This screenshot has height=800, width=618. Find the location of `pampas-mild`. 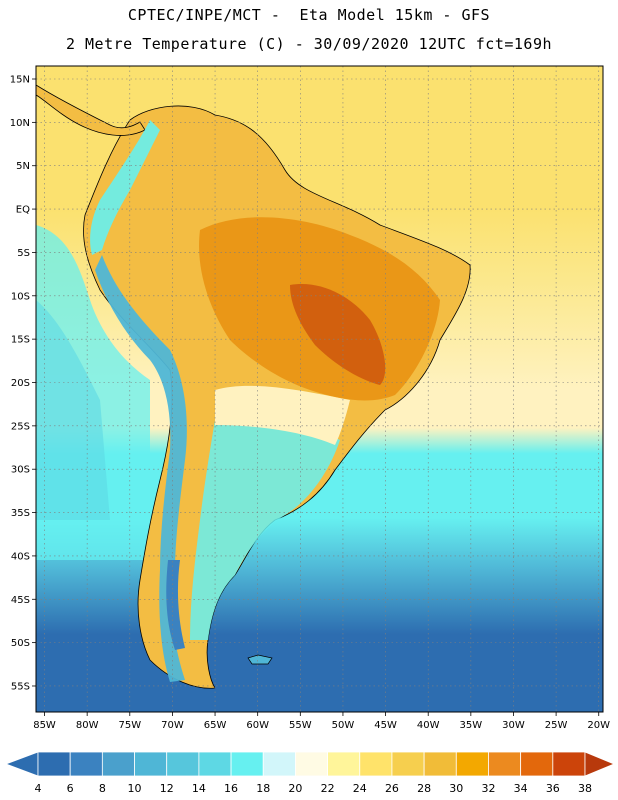

pampas-mild is located at coordinates (282, 415).